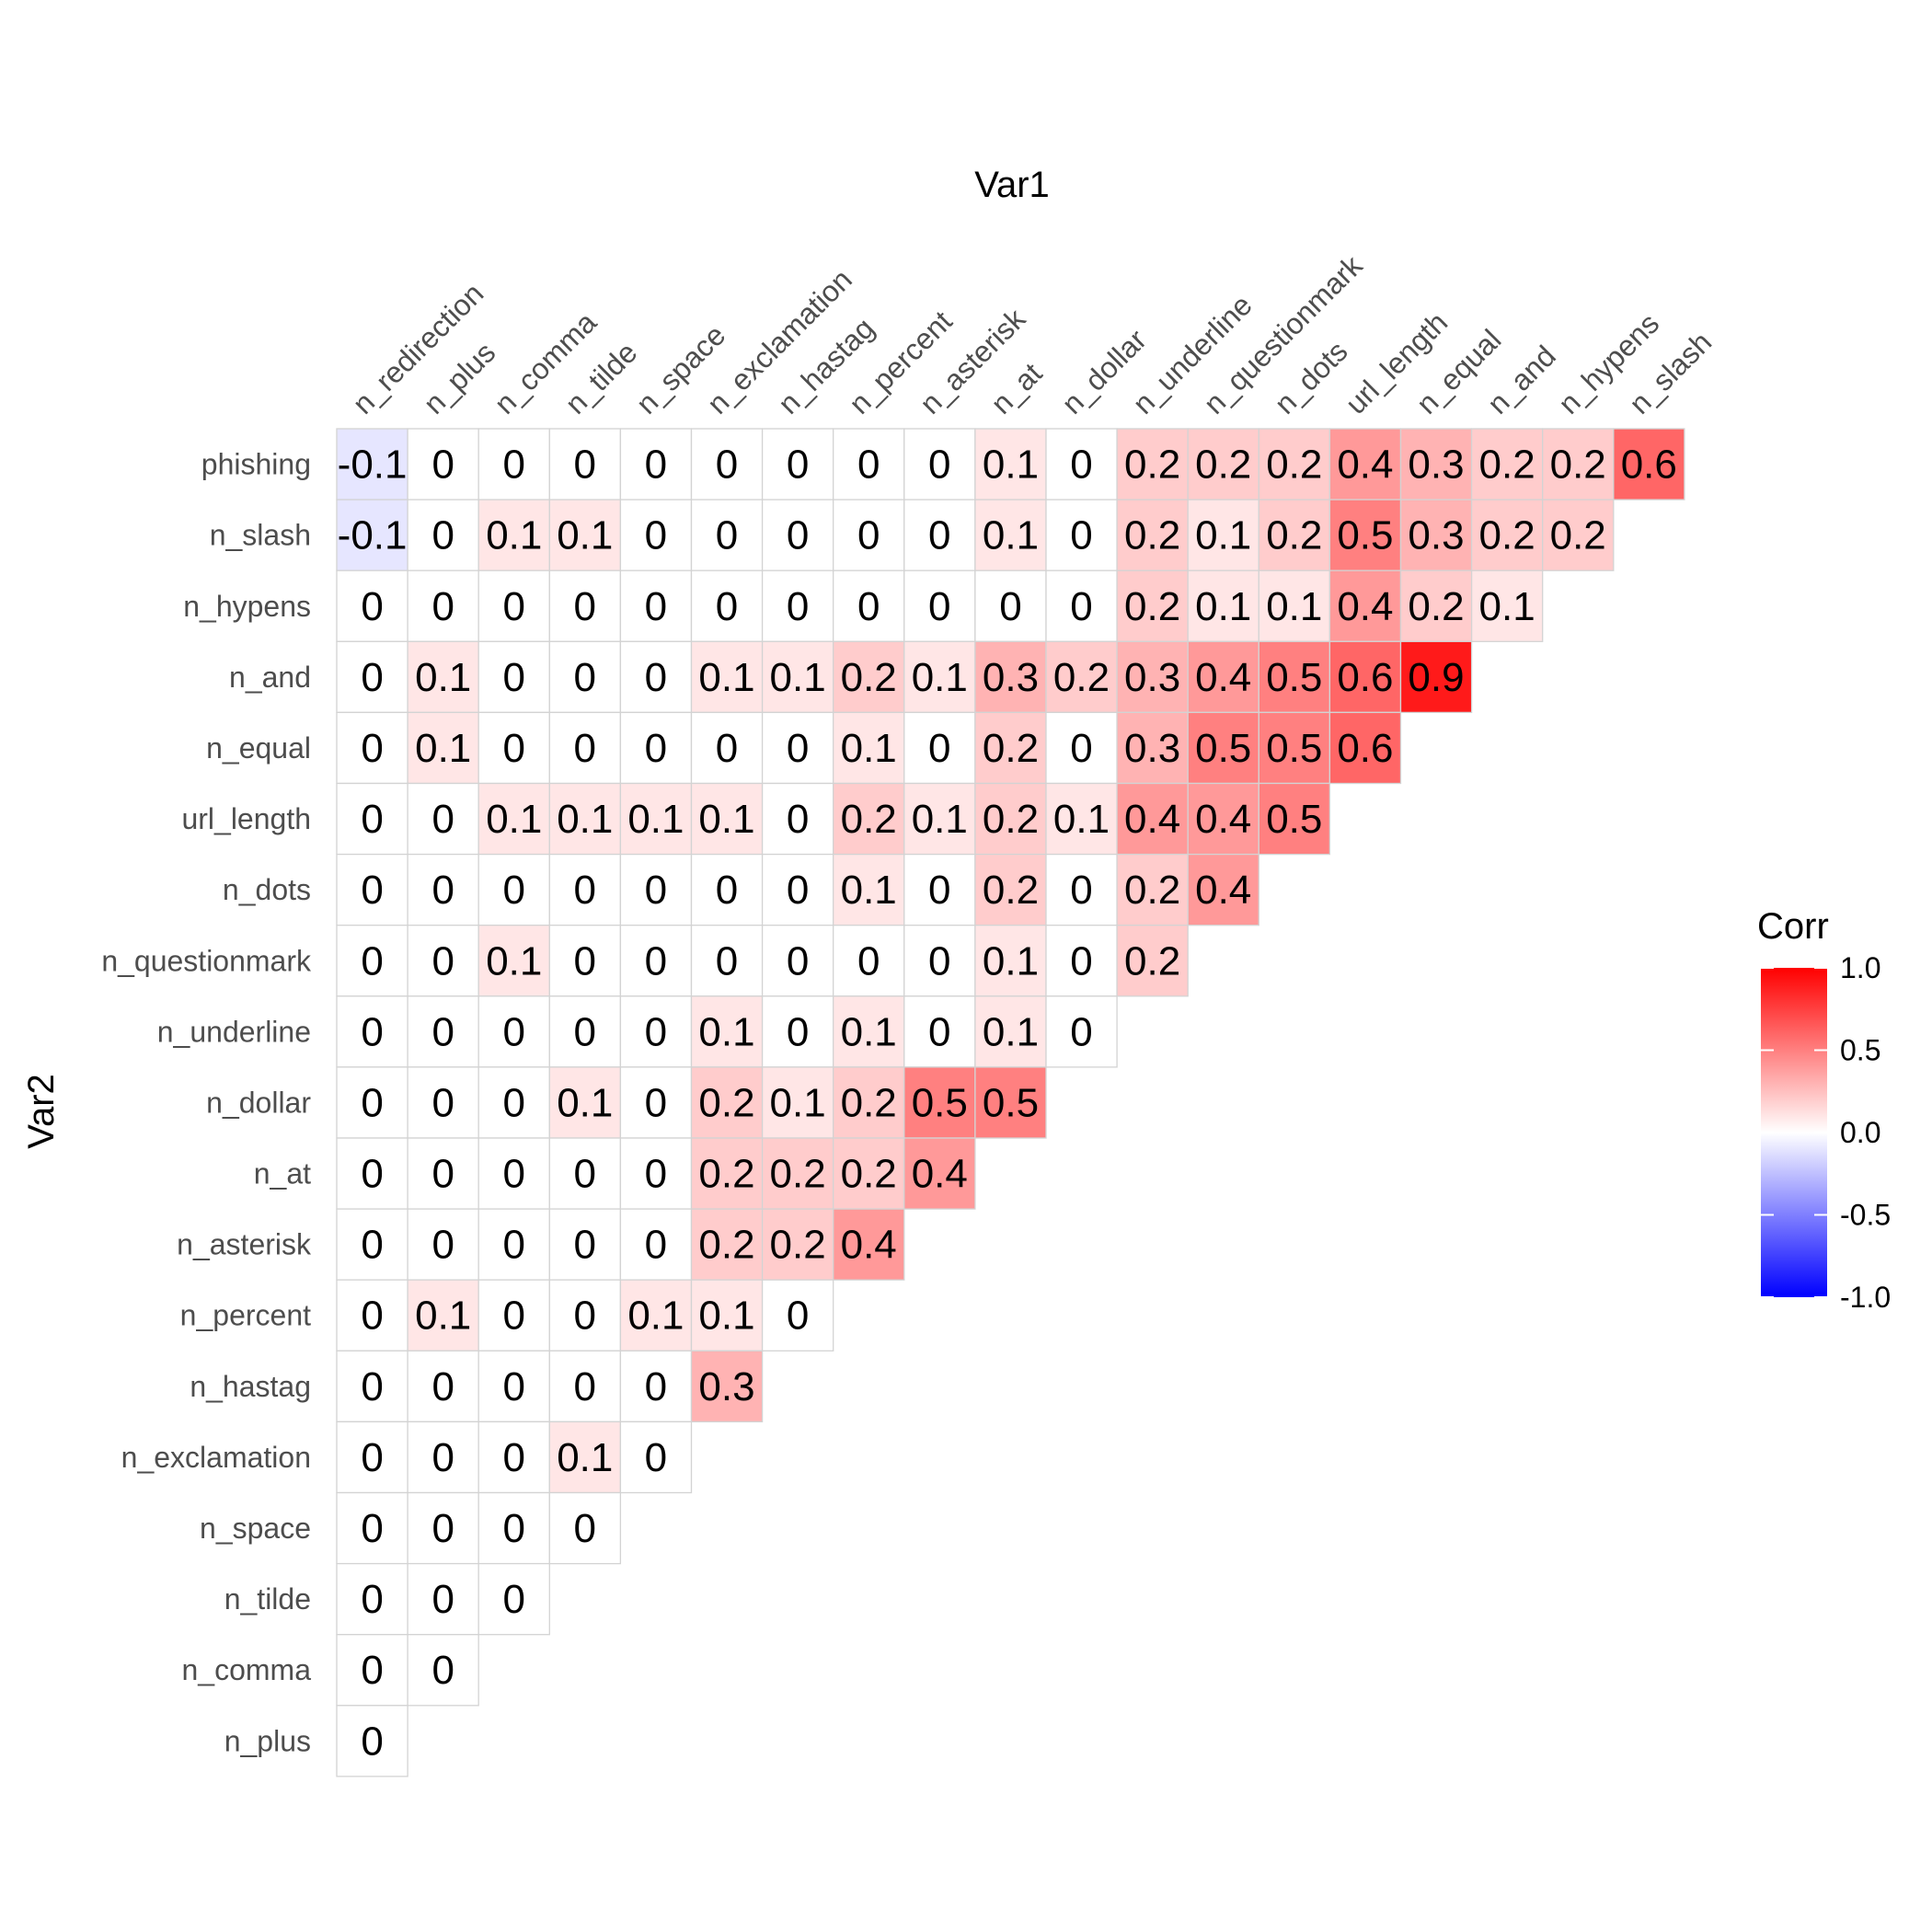 The height and width of the screenshot is (1932, 1932). I want to click on y-tick-label: n_hastag, so click(251, 1386).